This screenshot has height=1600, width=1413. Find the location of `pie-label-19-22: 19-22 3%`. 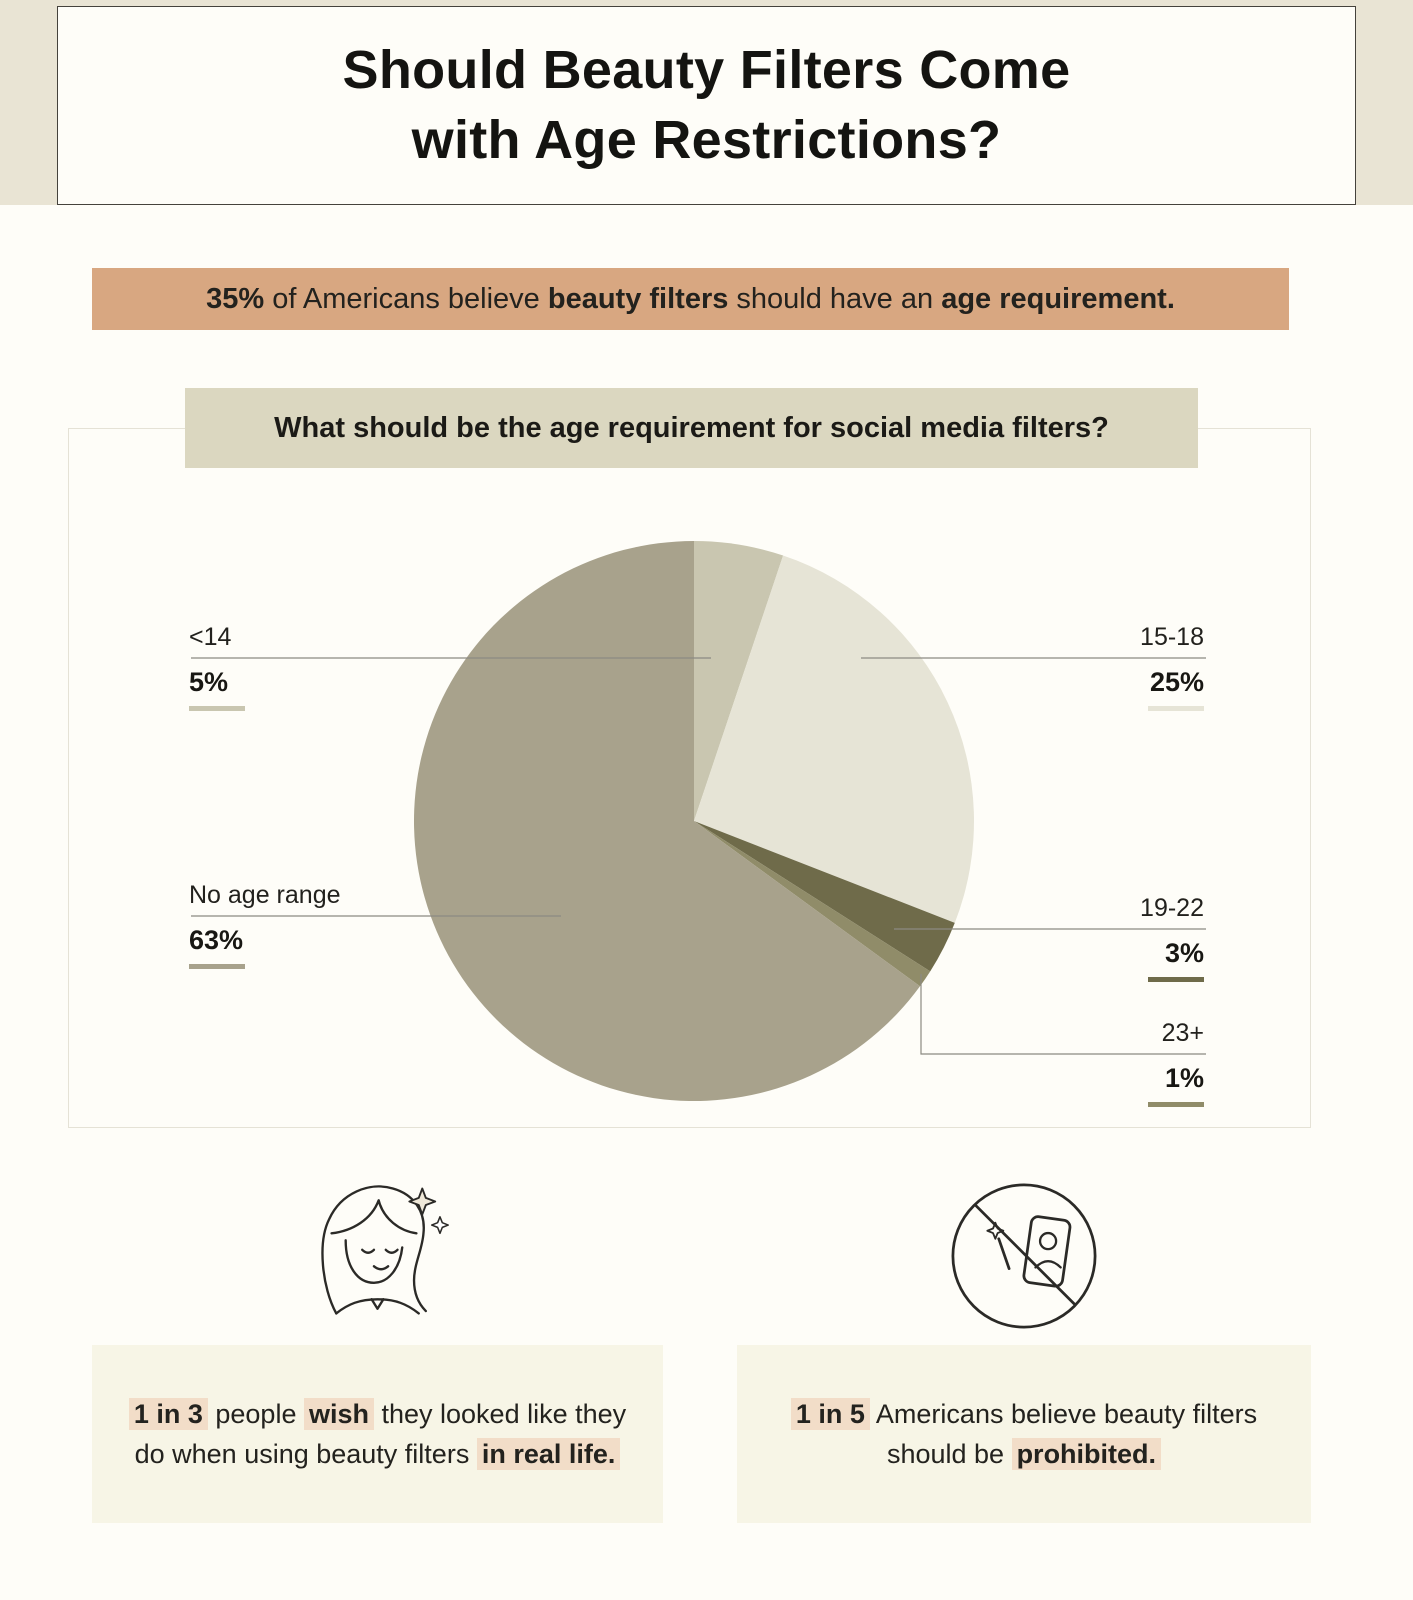

pie-label-19-22: 19-22 3% is located at coordinates (1089, 937).